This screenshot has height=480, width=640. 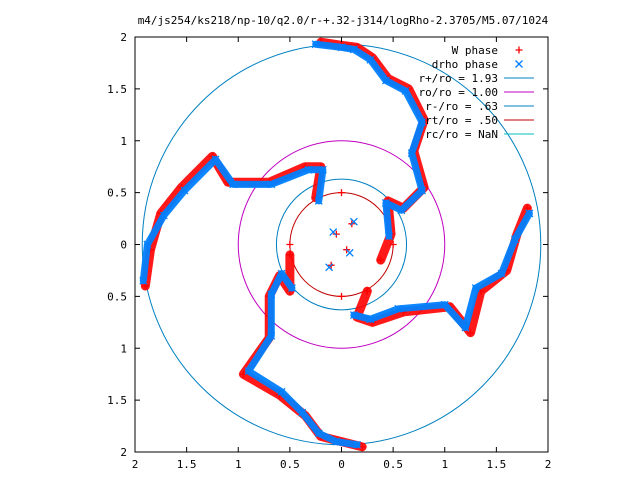 I want to click on legend-label: r+/ro = 1.93, so click(x=458, y=78).